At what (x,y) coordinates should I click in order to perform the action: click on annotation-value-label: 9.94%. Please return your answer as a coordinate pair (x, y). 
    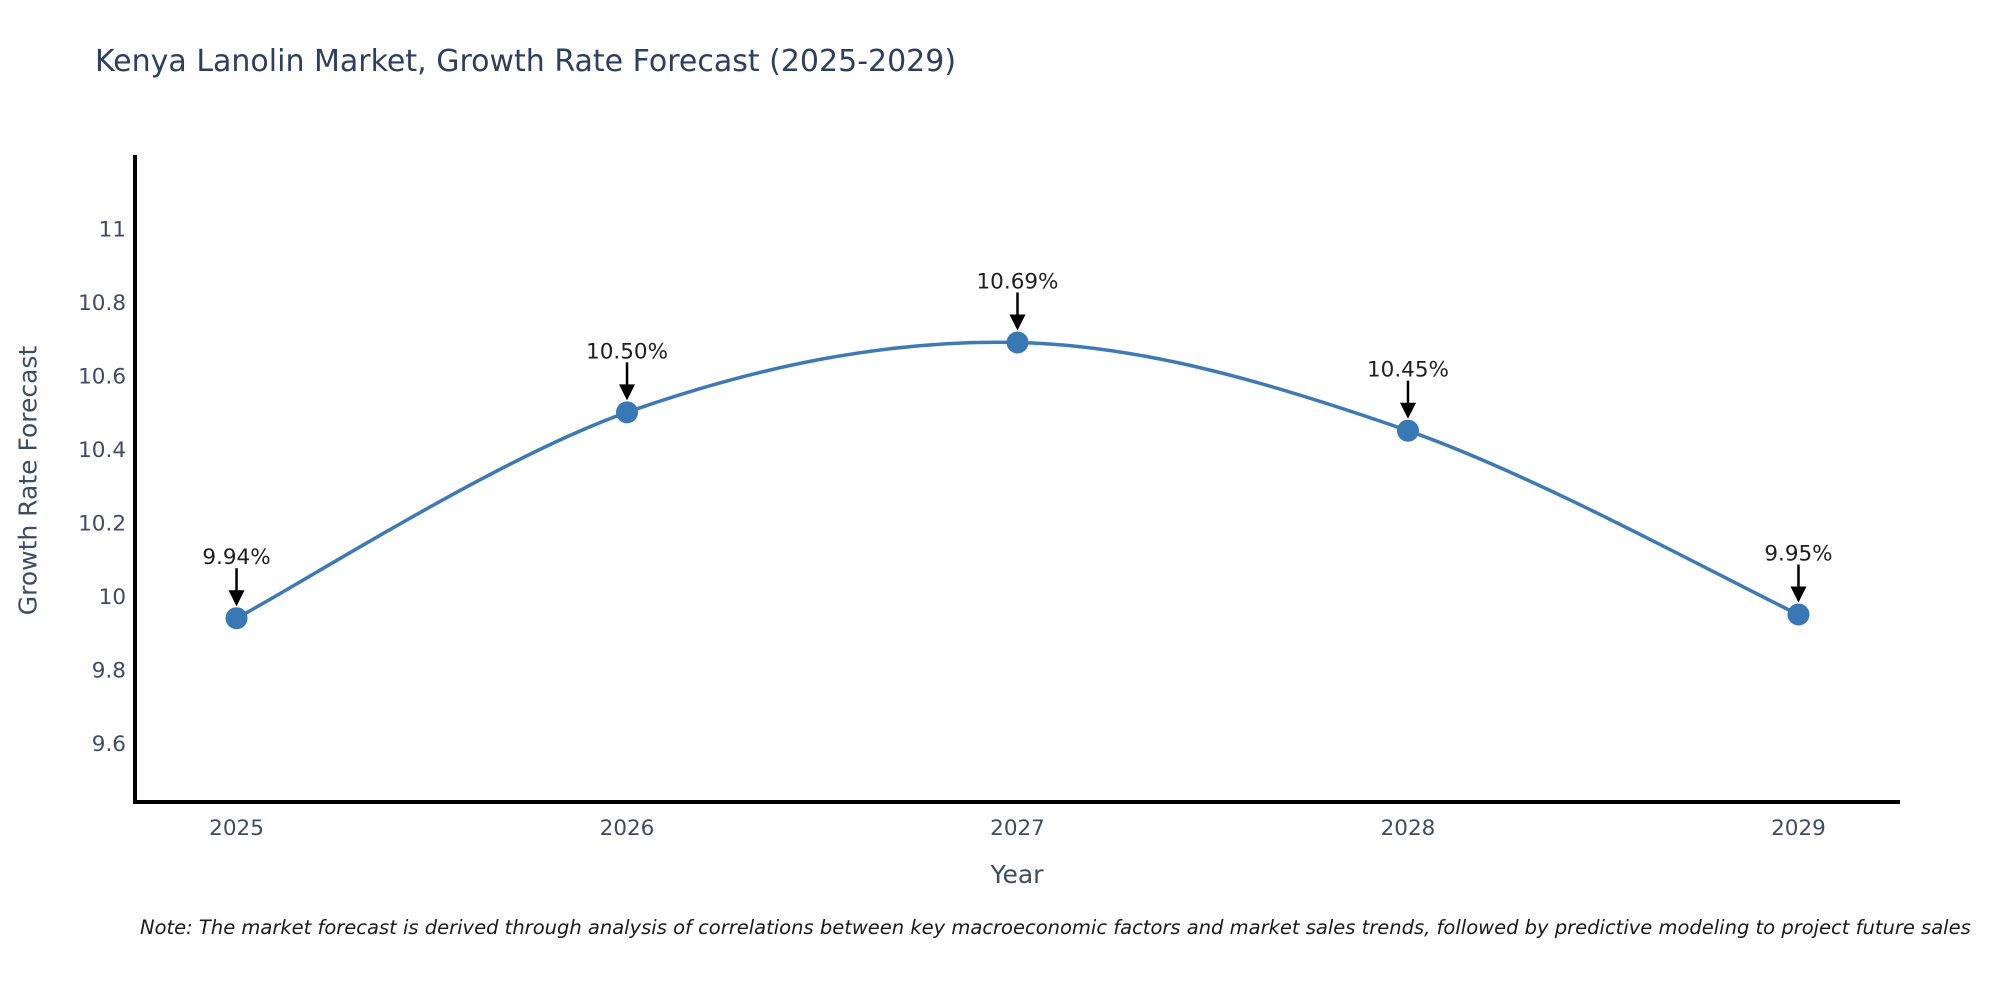
    Looking at the image, I should click on (236, 557).